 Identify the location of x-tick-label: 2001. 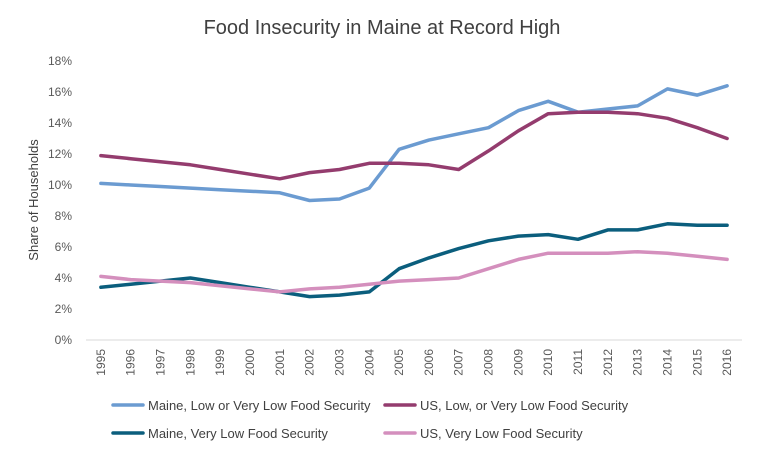
(280, 362).